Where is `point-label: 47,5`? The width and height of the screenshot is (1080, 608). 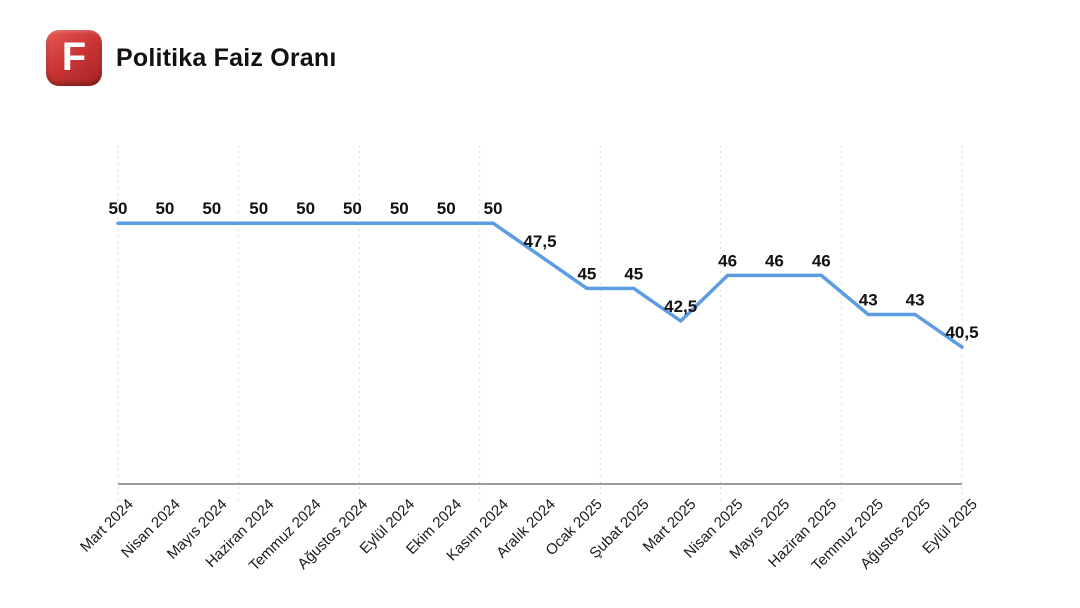
point-label: 47,5 is located at coordinates (539, 241).